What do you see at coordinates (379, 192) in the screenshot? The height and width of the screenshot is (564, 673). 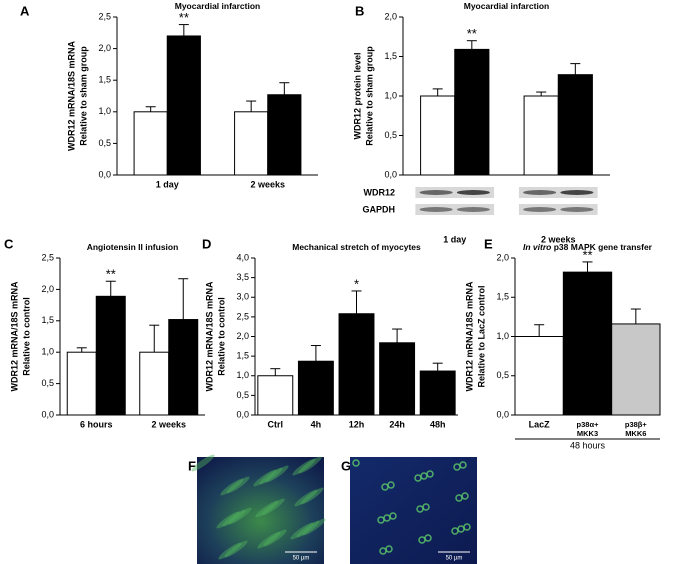 I see `blot-label: WDR12` at bounding box center [379, 192].